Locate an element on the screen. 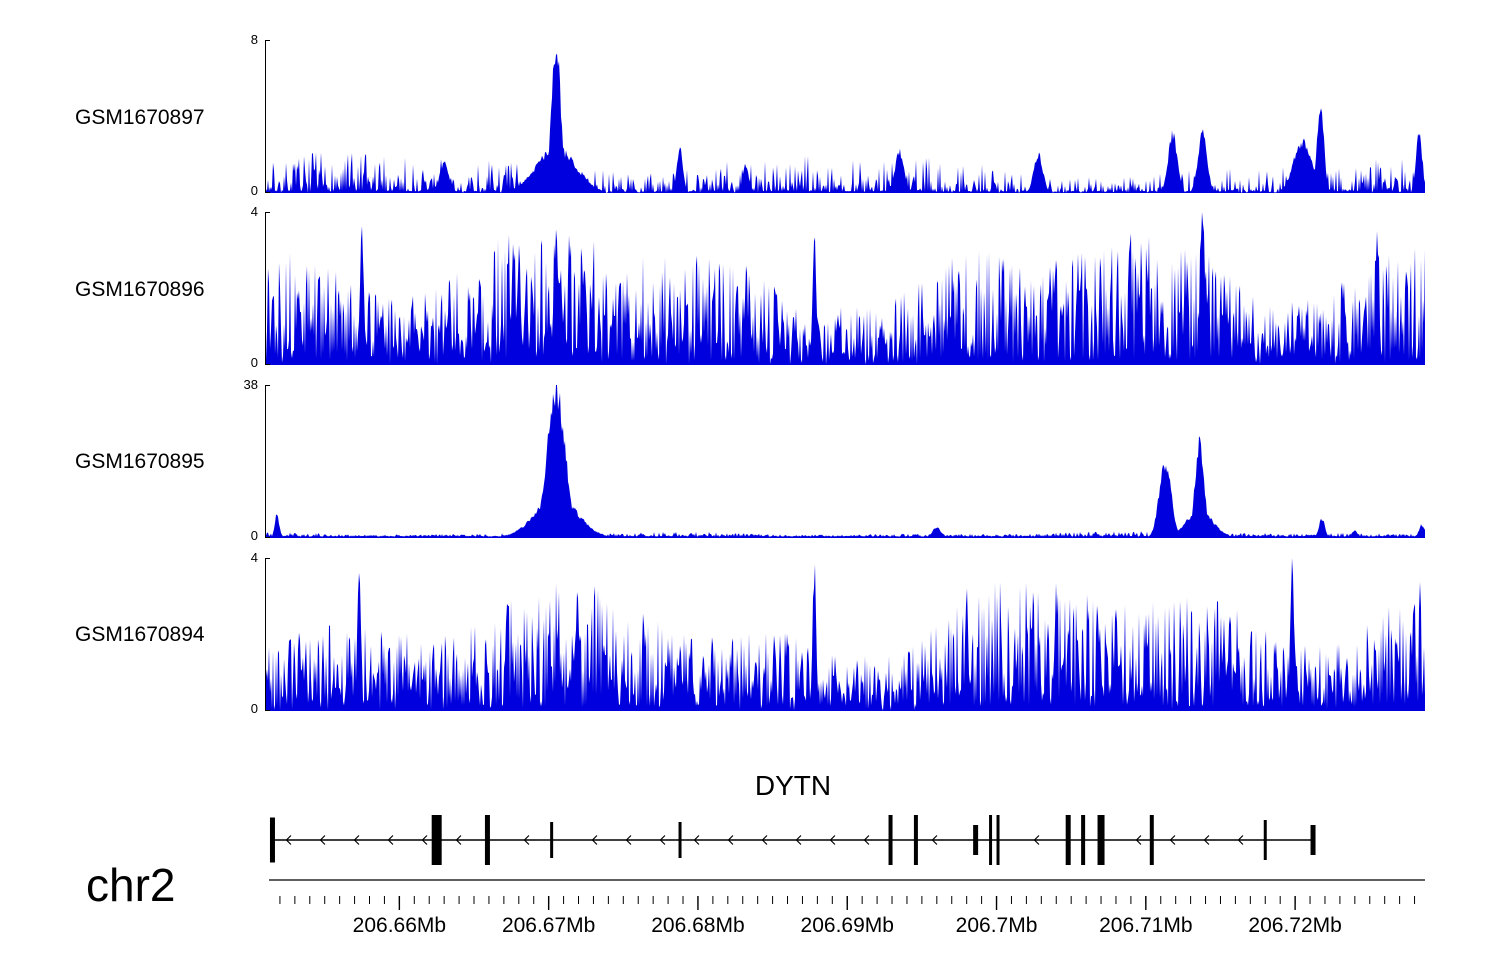 The image size is (1500, 980). axis-tick-label: 206.66Mb is located at coordinates (399, 925).